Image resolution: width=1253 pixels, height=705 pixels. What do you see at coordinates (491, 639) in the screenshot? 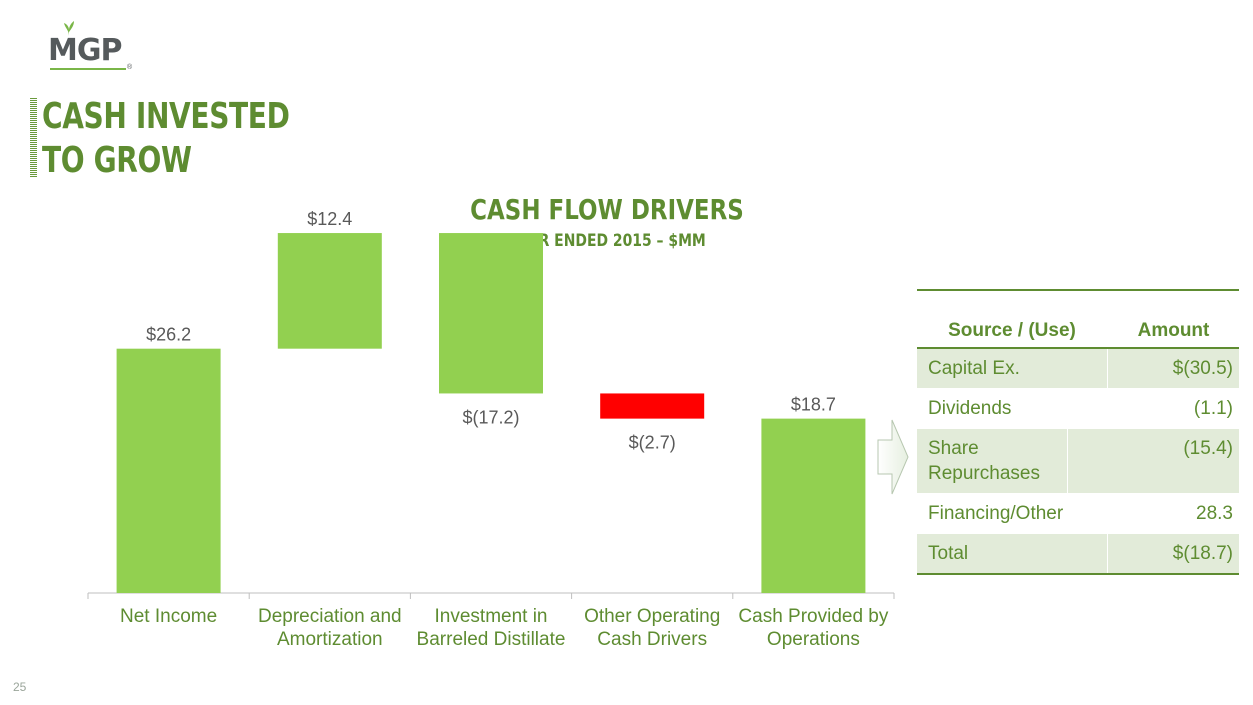
I see `category-label: Barreled Distillate` at bounding box center [491, 639].